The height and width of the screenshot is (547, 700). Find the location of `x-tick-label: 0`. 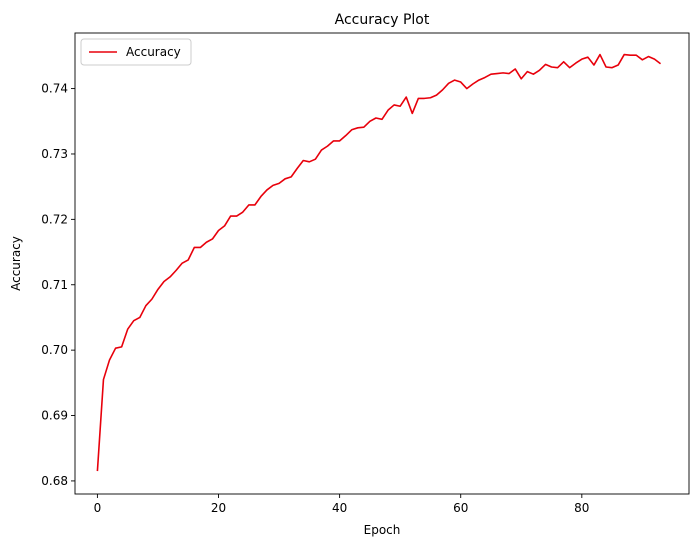

x-tick-label: 0 is located at coordinates (98, 508).